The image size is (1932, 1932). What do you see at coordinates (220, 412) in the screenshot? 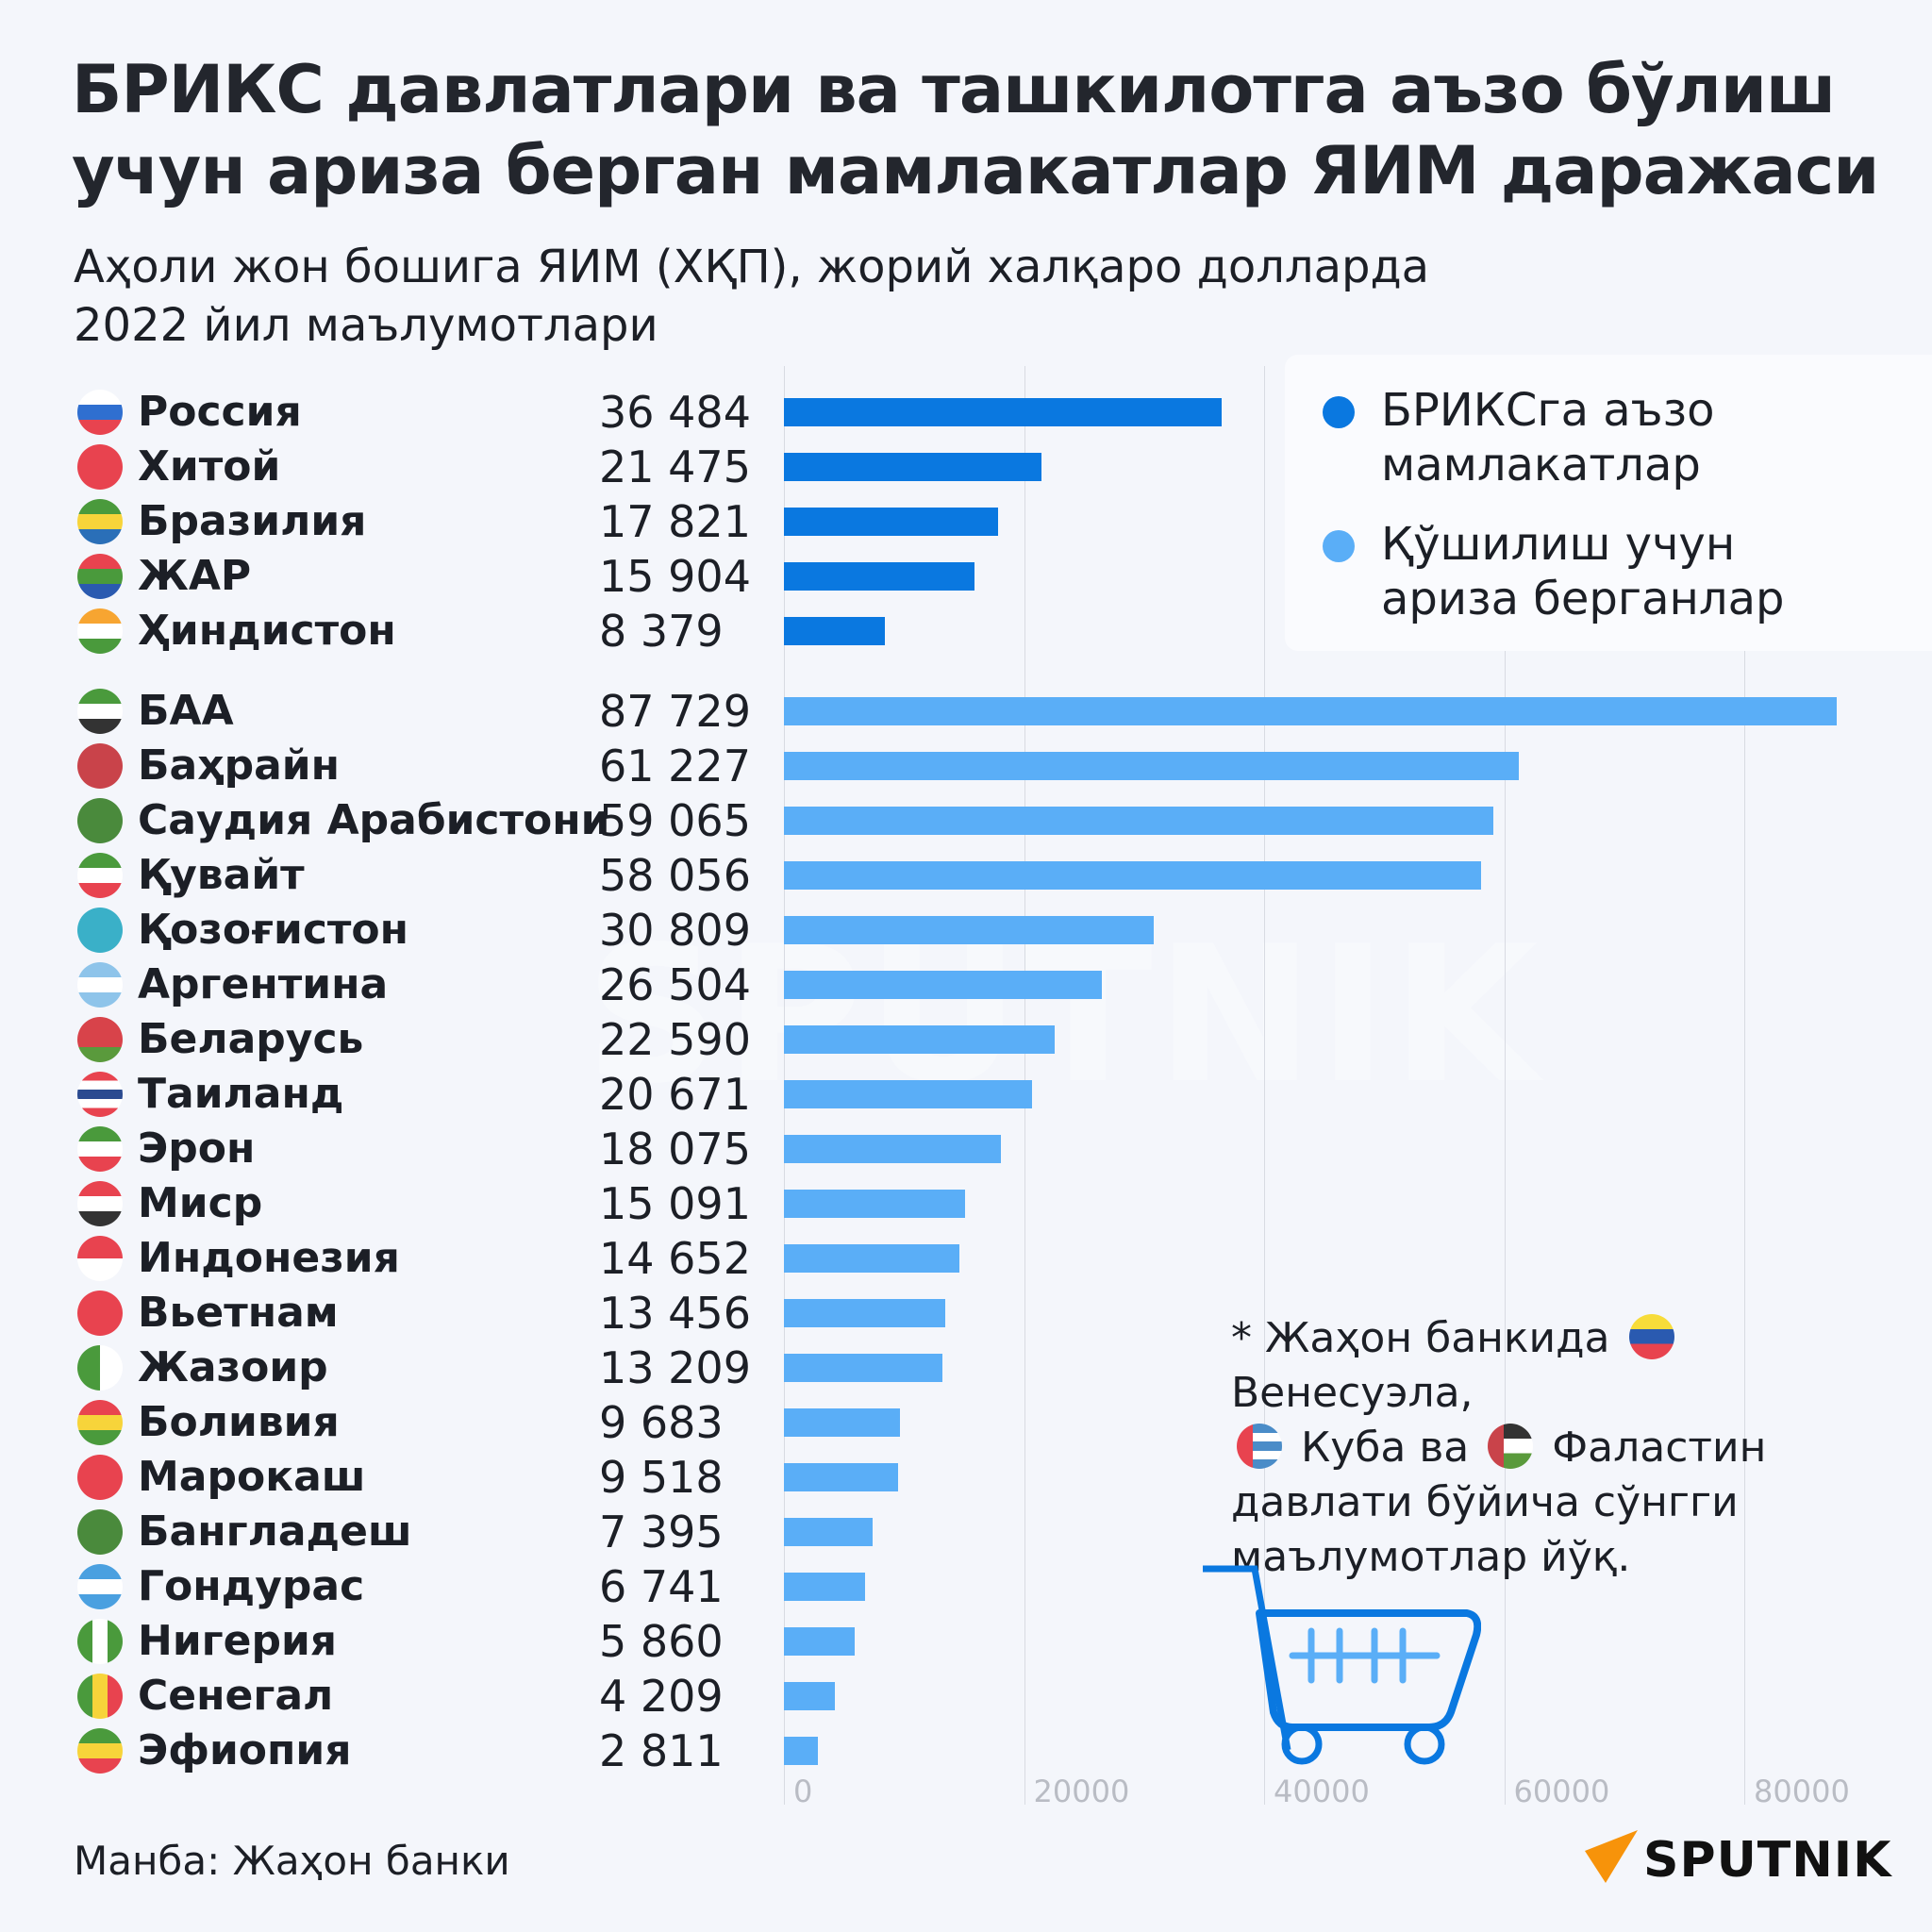
I see `country-label: Россия` at bounding box center [220, 412].